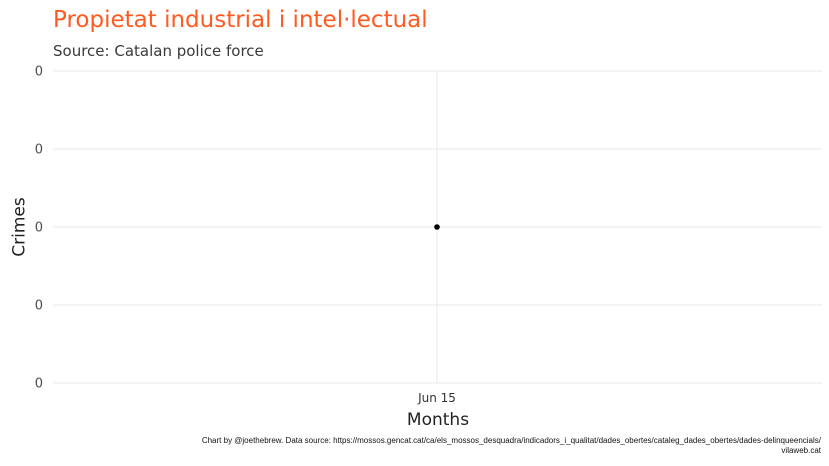  Describe the element at coordinates (240, 20) in the screenshot. I see `chart-title: Propietat industrial i intel·lectual` at that location.